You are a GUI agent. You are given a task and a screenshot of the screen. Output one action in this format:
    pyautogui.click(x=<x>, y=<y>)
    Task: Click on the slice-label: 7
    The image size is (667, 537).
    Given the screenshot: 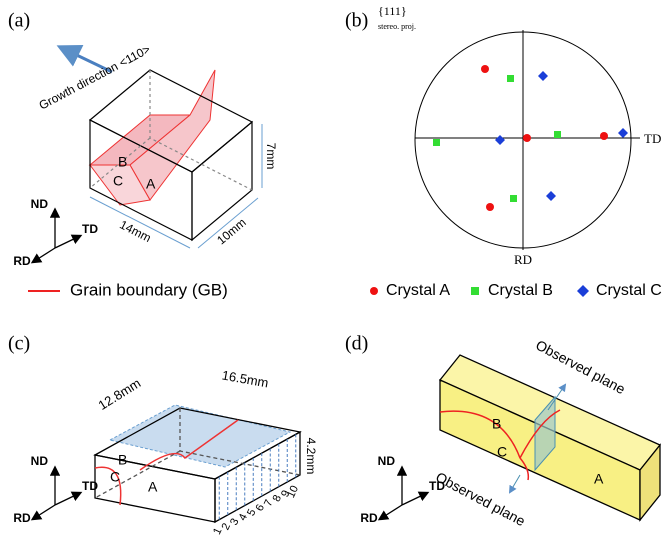 What is the action you would take?
    pyautogui.click(x=268, y=503)
    